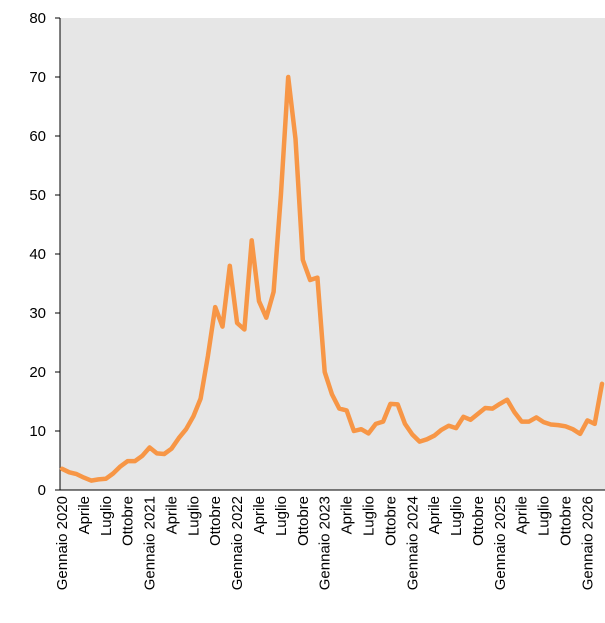  I want to click on x-tick-label: Gennaio 2025, so click(500, 543).